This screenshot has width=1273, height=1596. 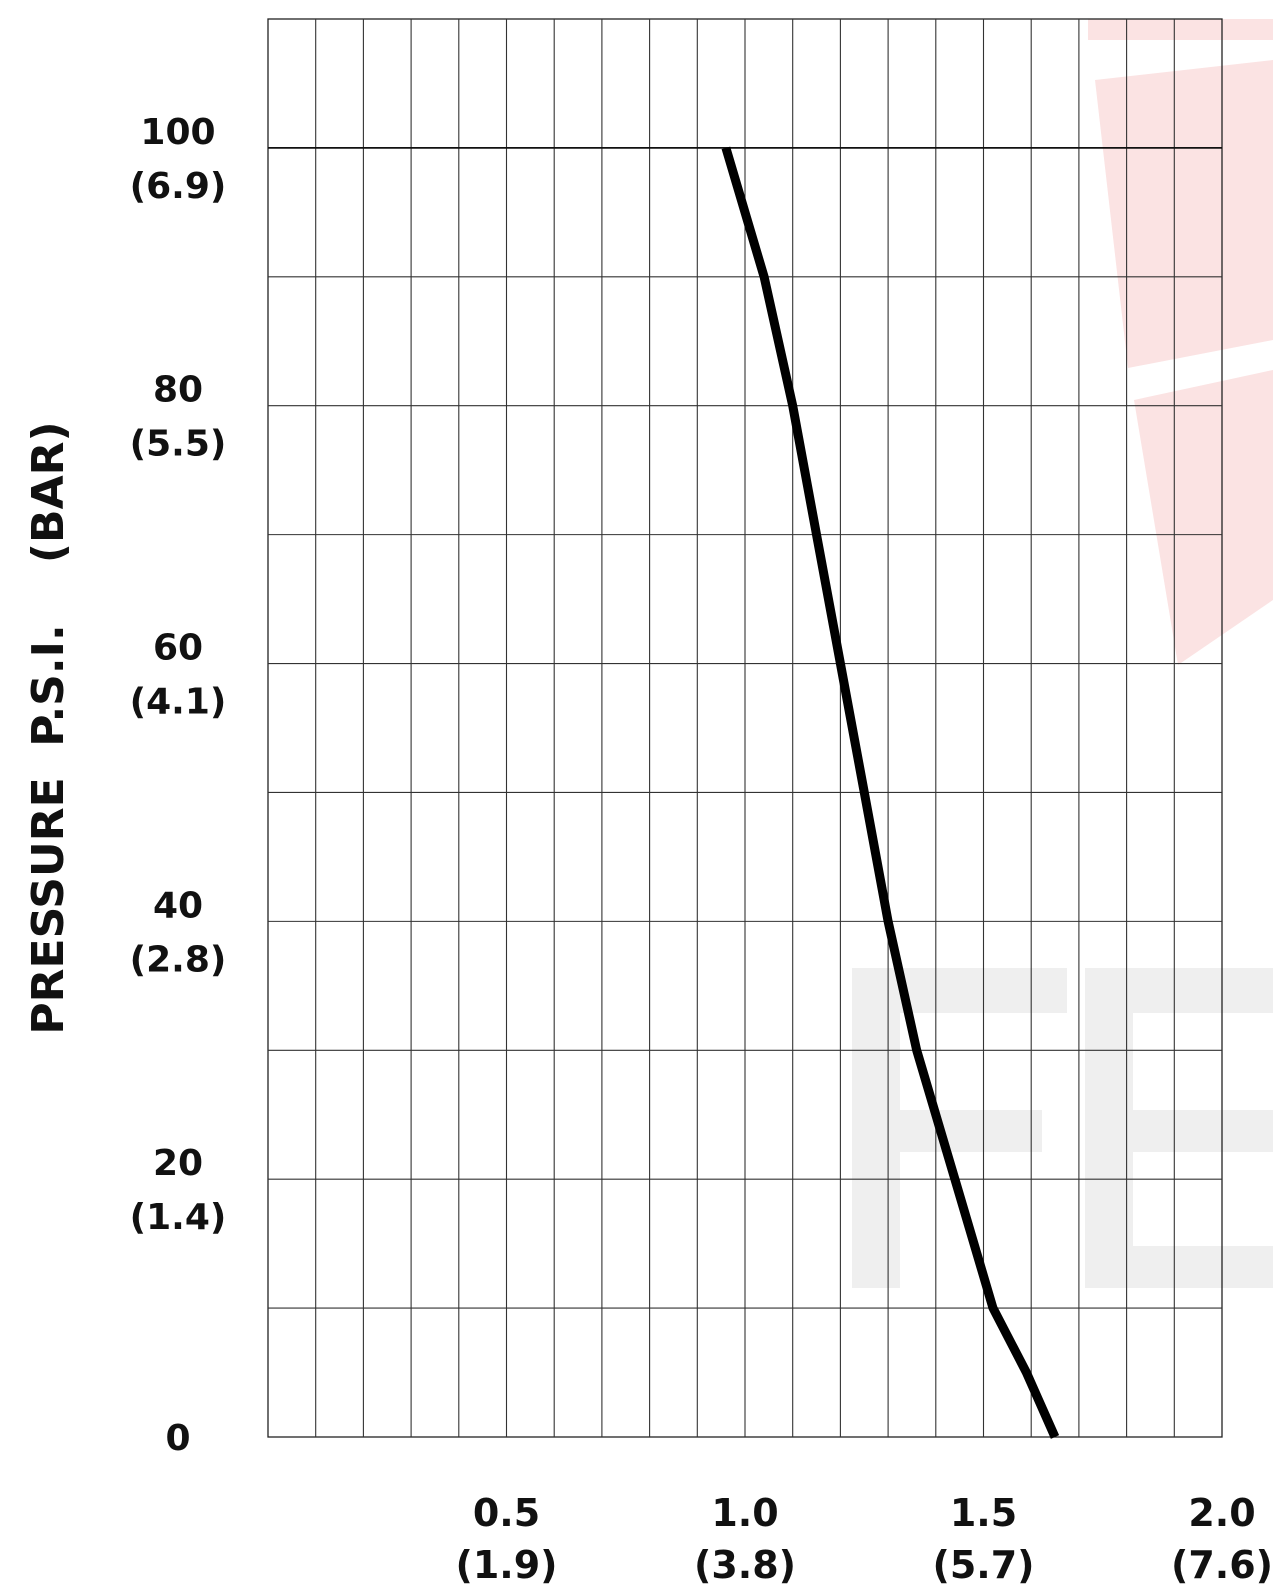 I want to click on x-tick-label: 0.5, so click(x=506, y=1513).